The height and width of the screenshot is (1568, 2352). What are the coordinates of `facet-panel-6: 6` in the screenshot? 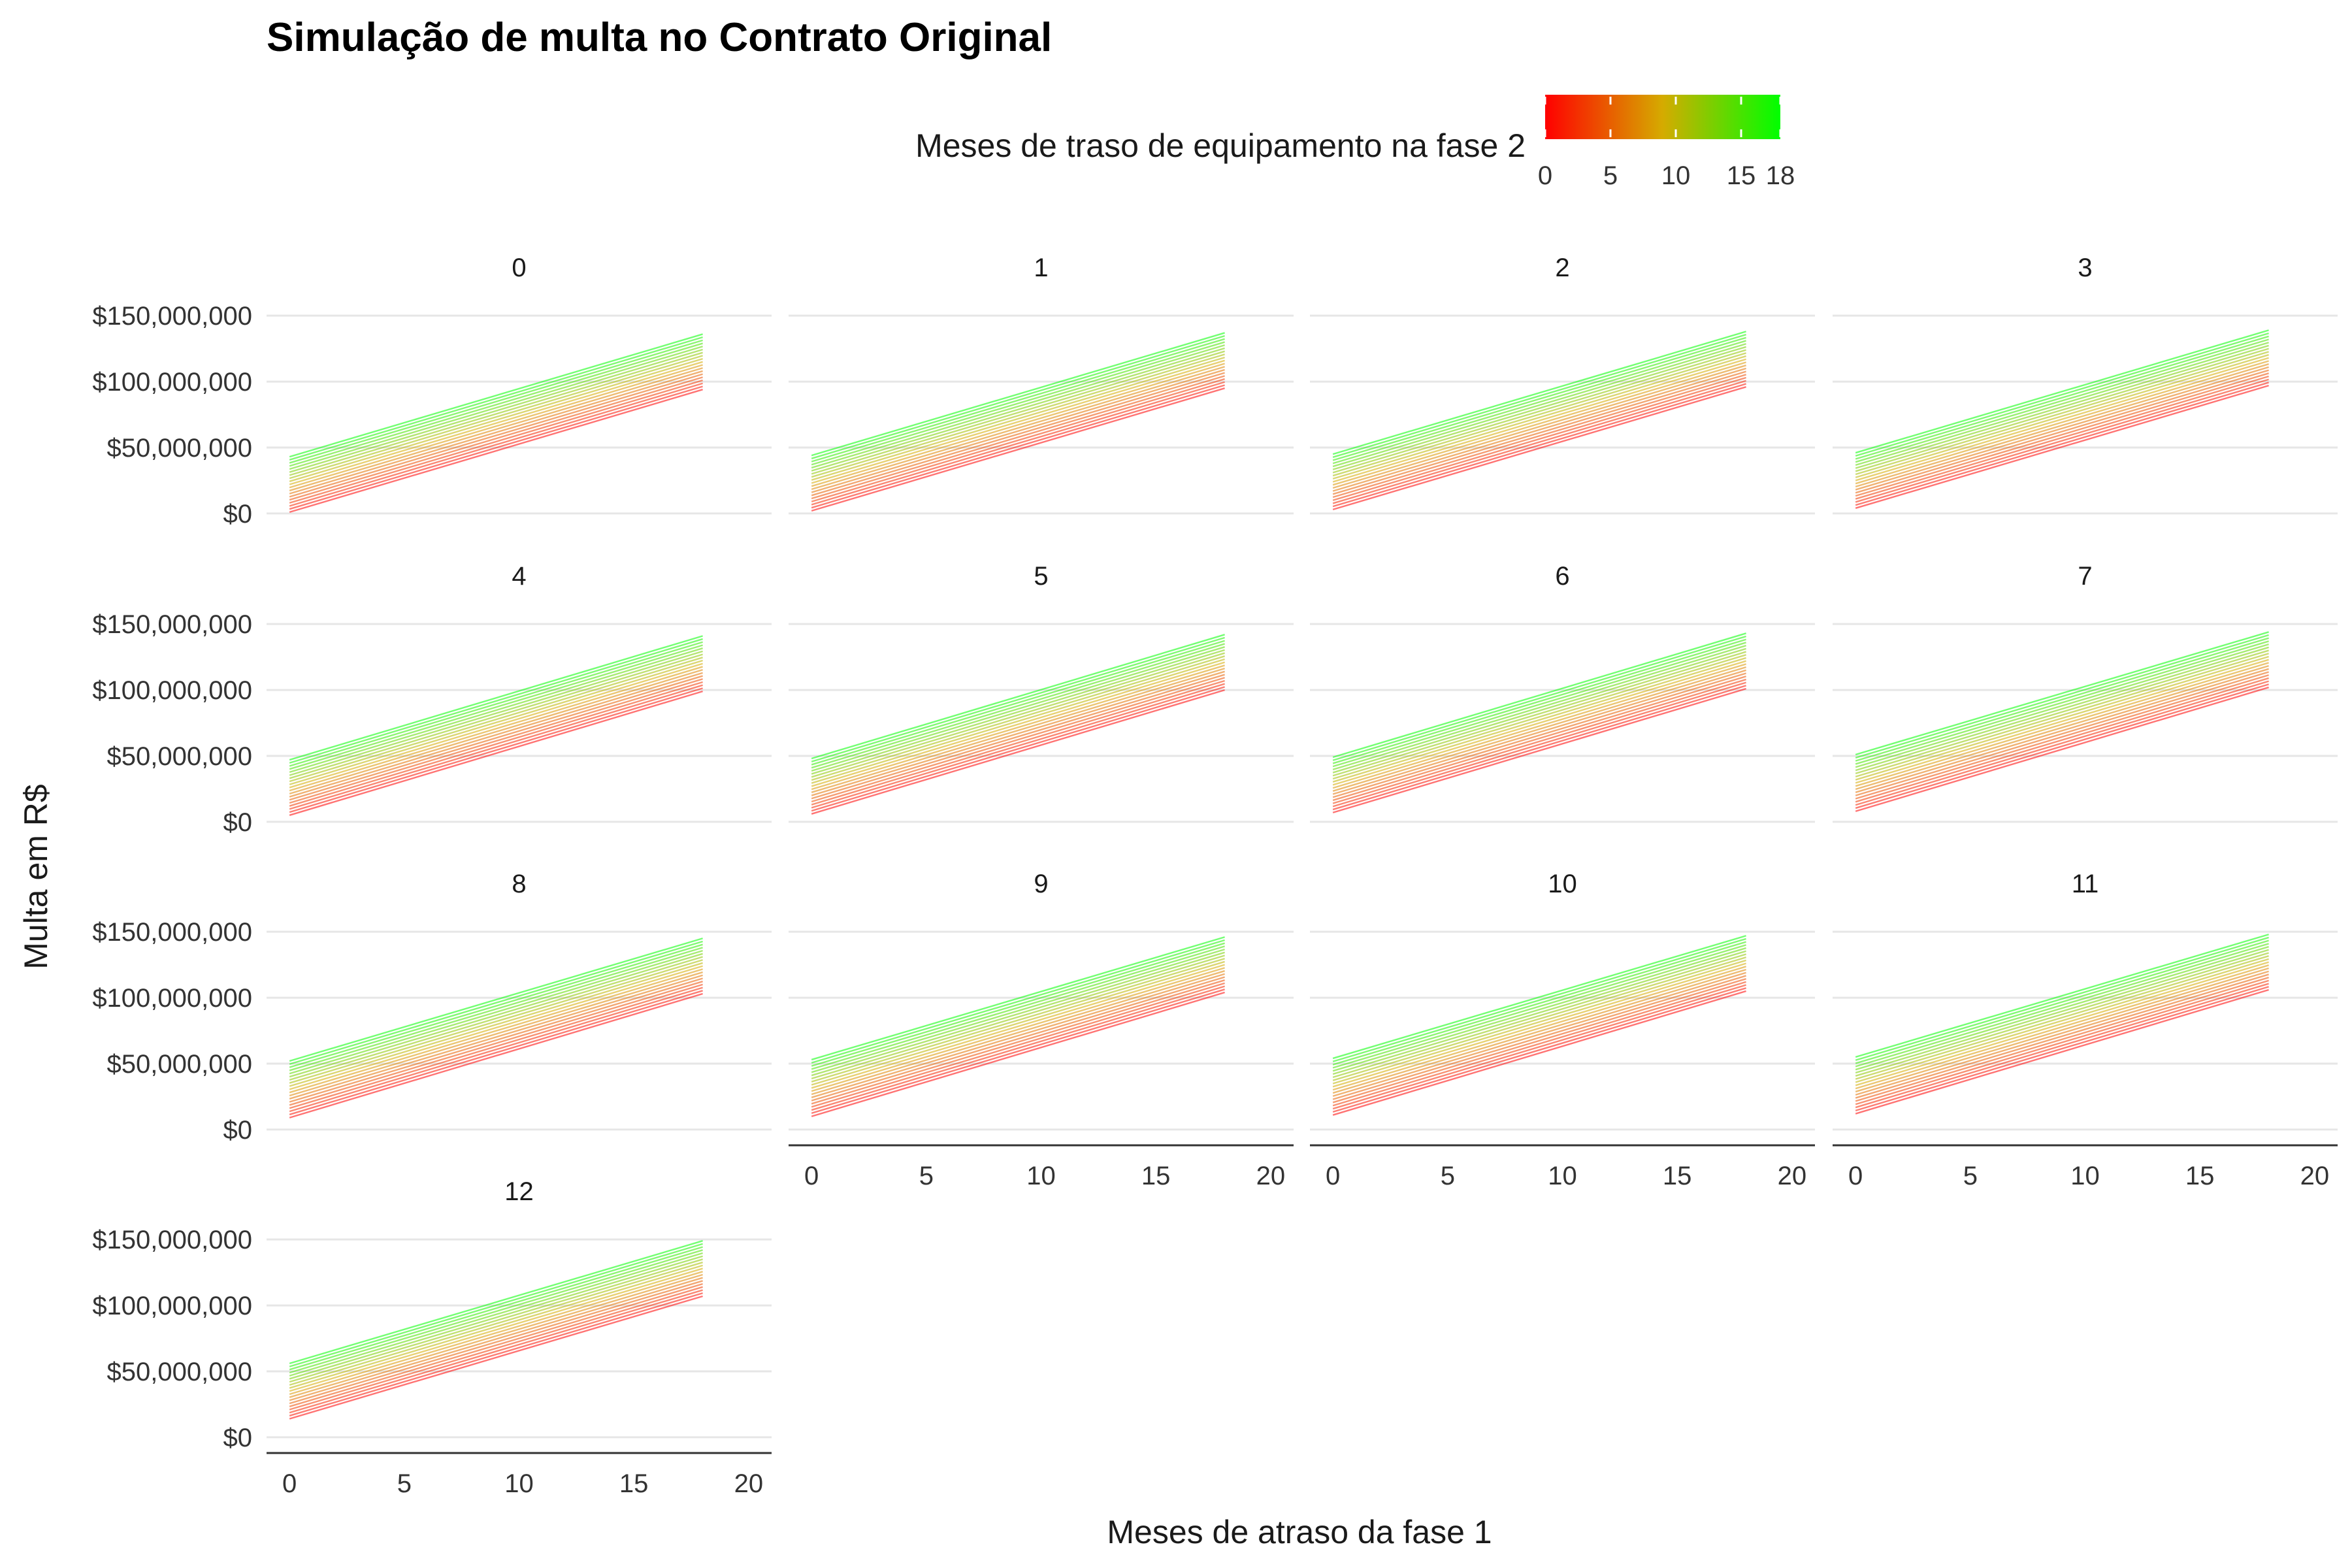 It's located at (1562, 692).